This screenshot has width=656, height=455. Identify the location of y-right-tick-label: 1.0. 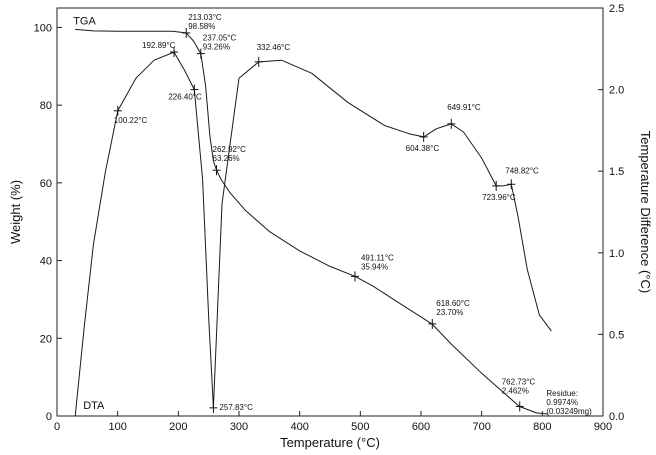
(616, 254).